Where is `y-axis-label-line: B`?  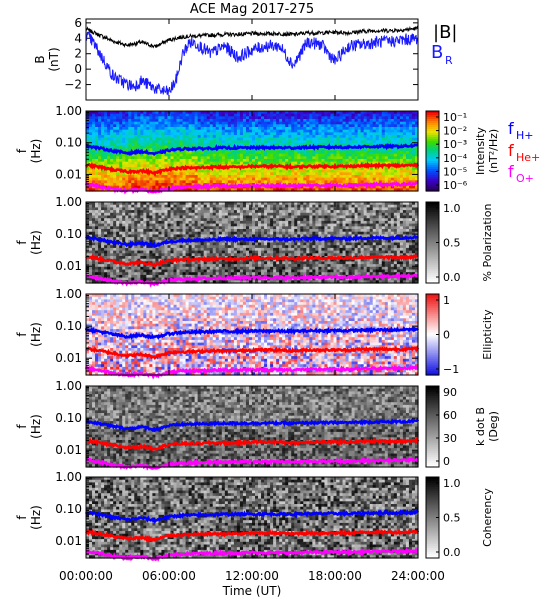 y-axis-label-line: B is located at coordinates (40, 59).